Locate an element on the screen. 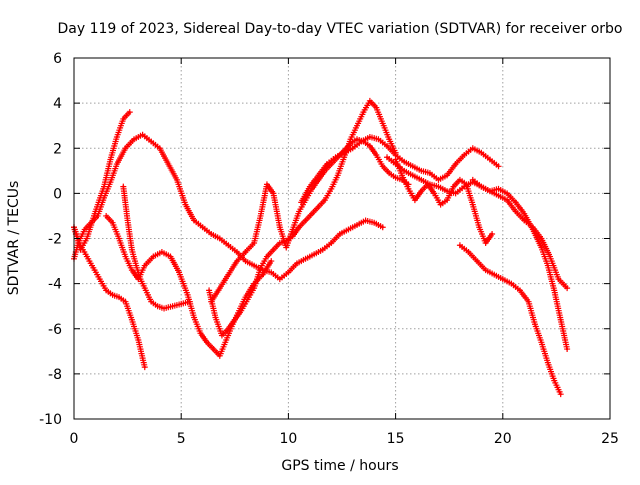  y-tick-label-4: 4 is located at coordinates (57, 104).